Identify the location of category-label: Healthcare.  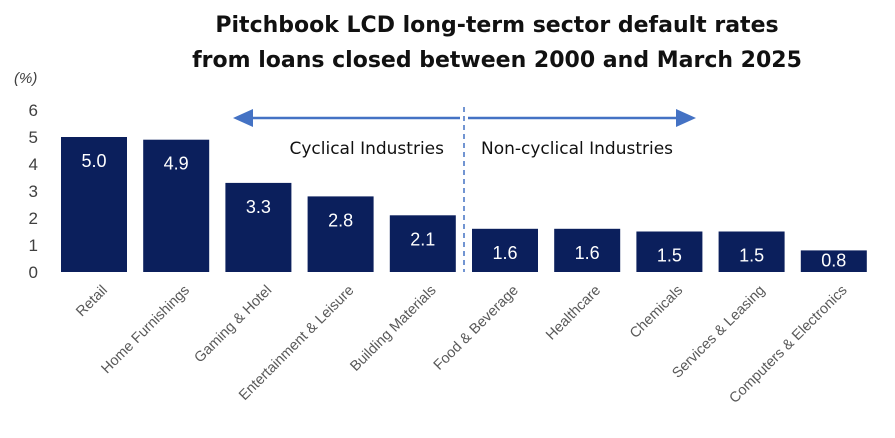
(573, 313).